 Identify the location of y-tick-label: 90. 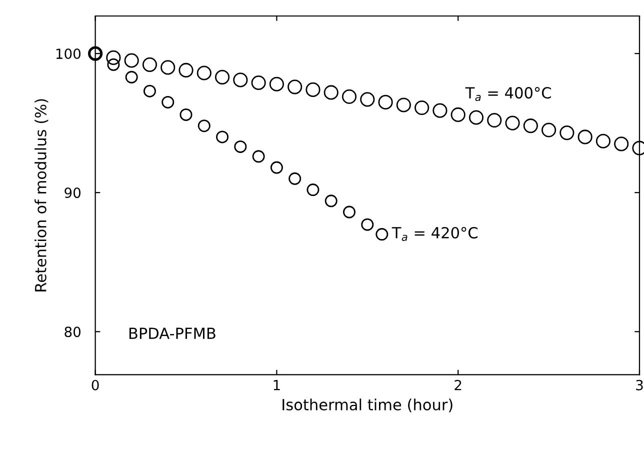
(72, 193).